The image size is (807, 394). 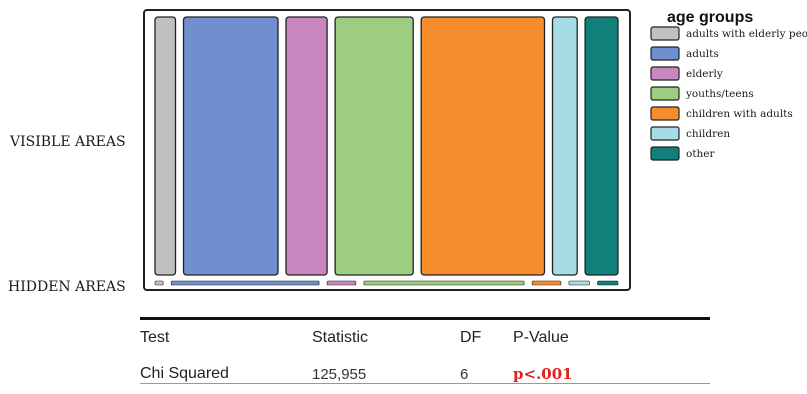 I want to click on legend-label-3: elderly, so click(x=704, y=74).